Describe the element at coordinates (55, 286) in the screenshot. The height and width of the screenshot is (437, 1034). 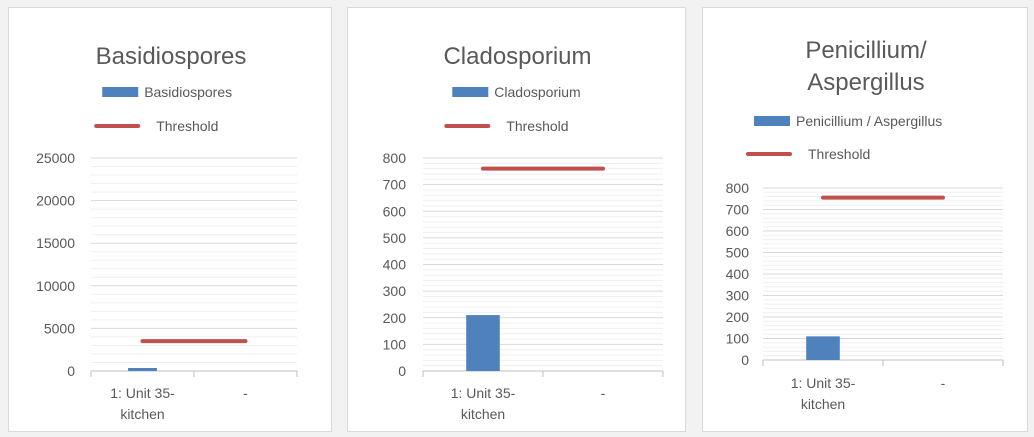
I see `y-tick-label: 10000` at that location.